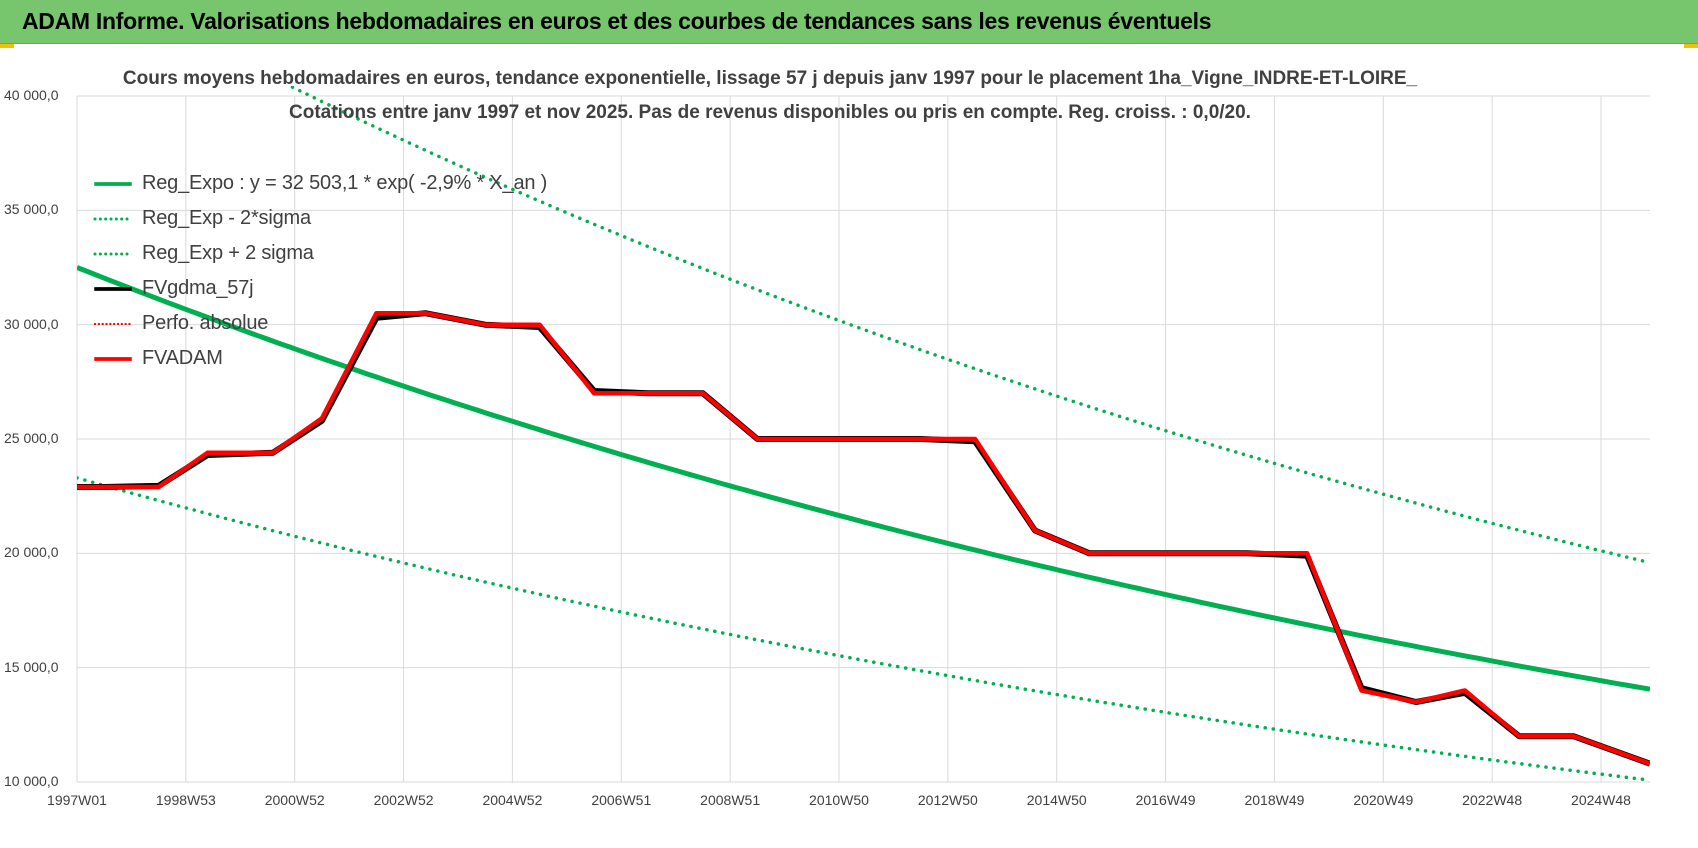  Describe the element at coordinates (1691, 46) in the screenshot. I see `corner-marker-right` at that location.